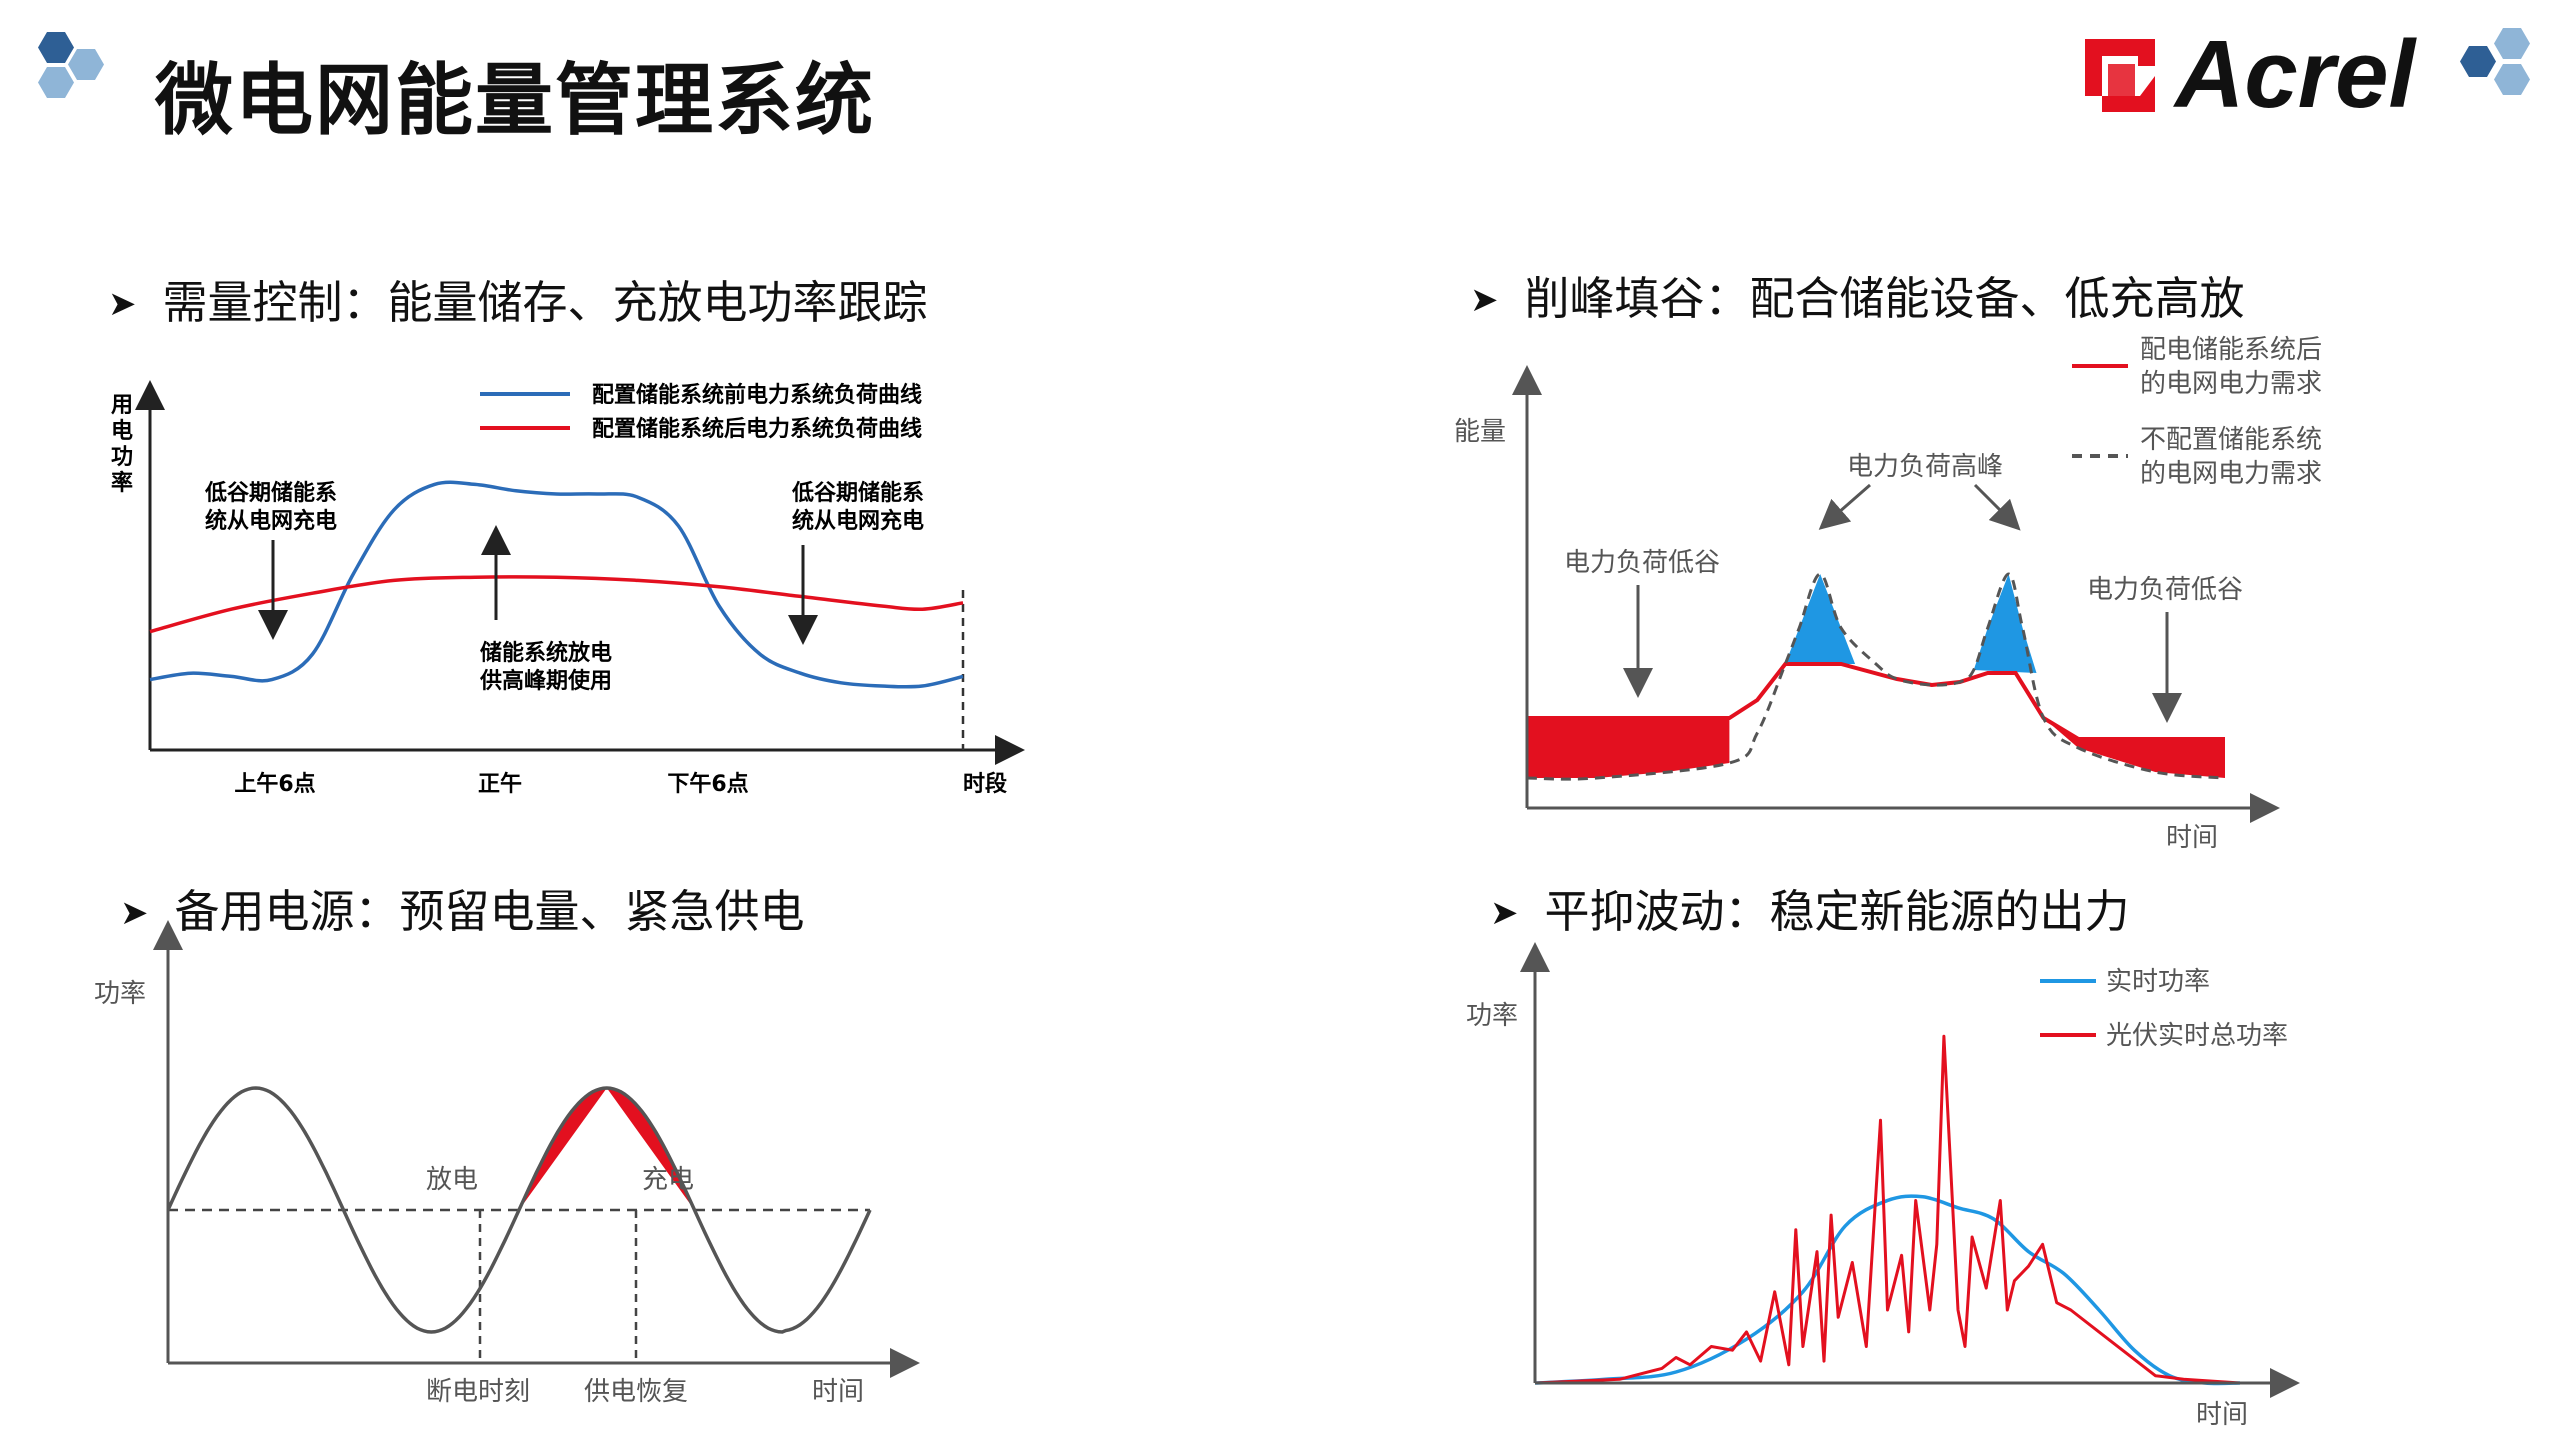  Describe the element at coordinates (985, 784) in the screenshot. I see `x-axis-label: 时段` at that location.